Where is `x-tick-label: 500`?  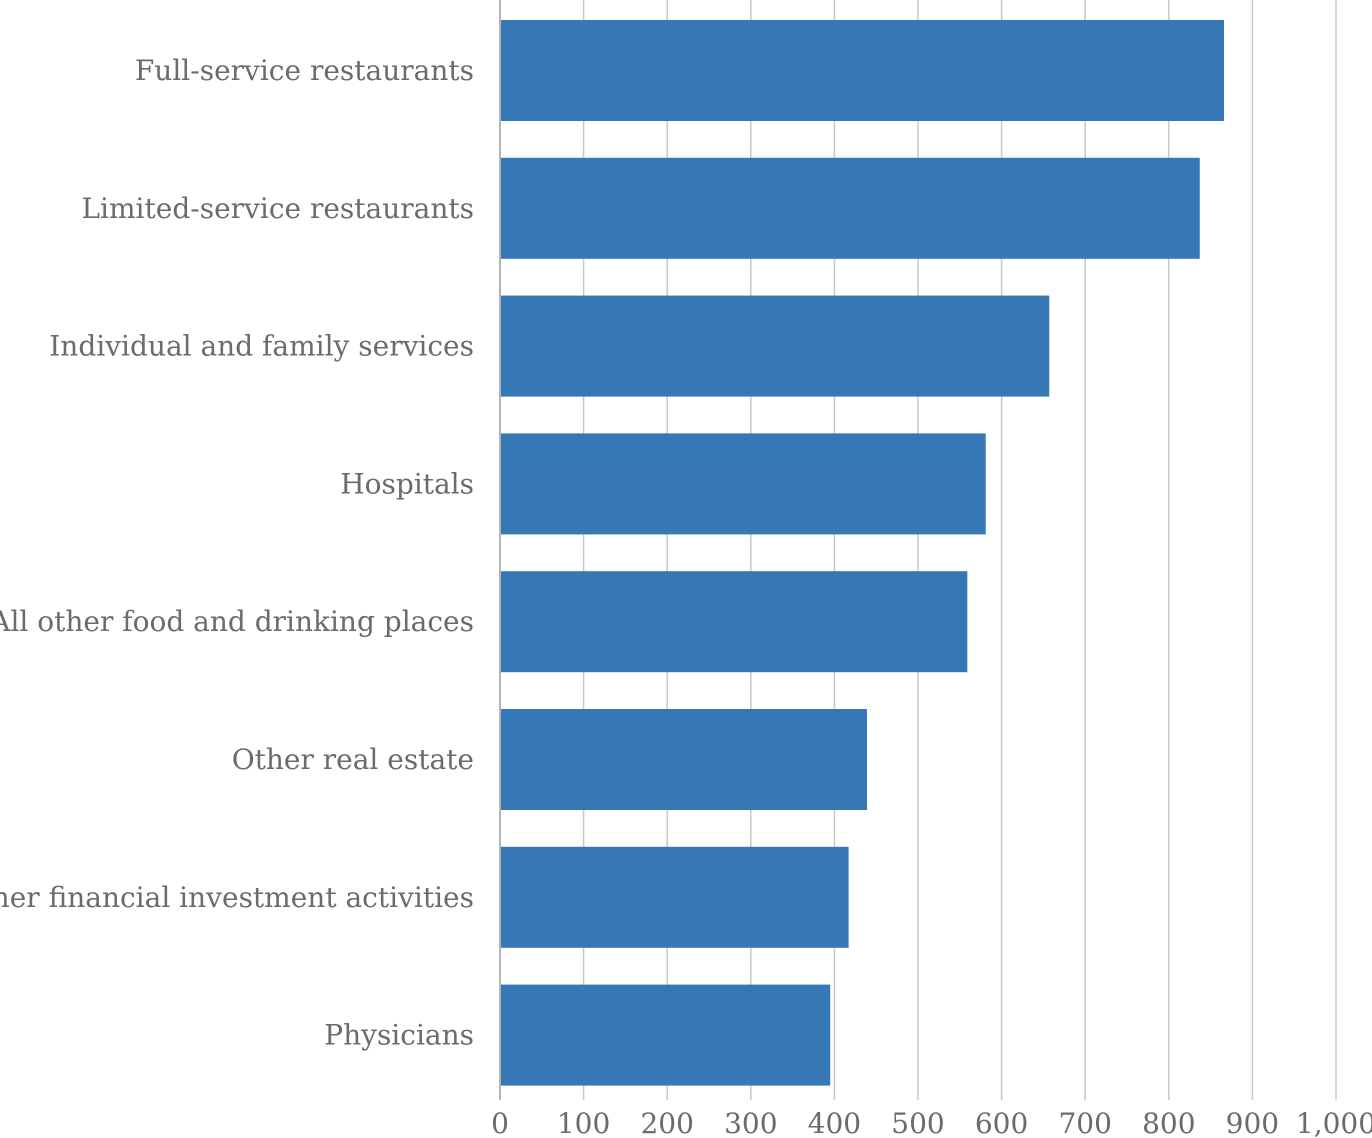 x-tick-label: 500 is located at coordinates (917, 1122).